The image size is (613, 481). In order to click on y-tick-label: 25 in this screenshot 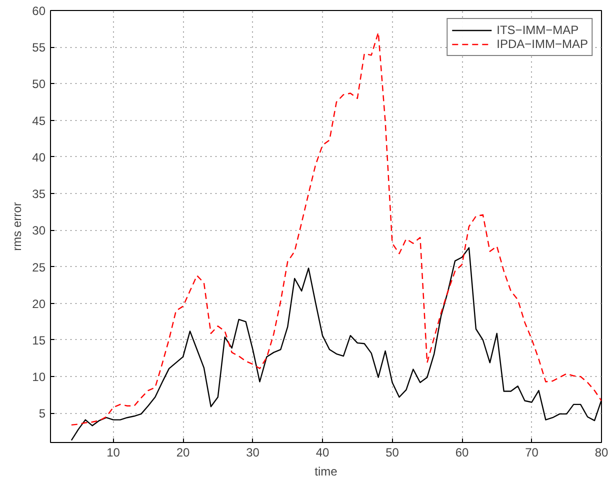, I will do `click(39, 267)`.